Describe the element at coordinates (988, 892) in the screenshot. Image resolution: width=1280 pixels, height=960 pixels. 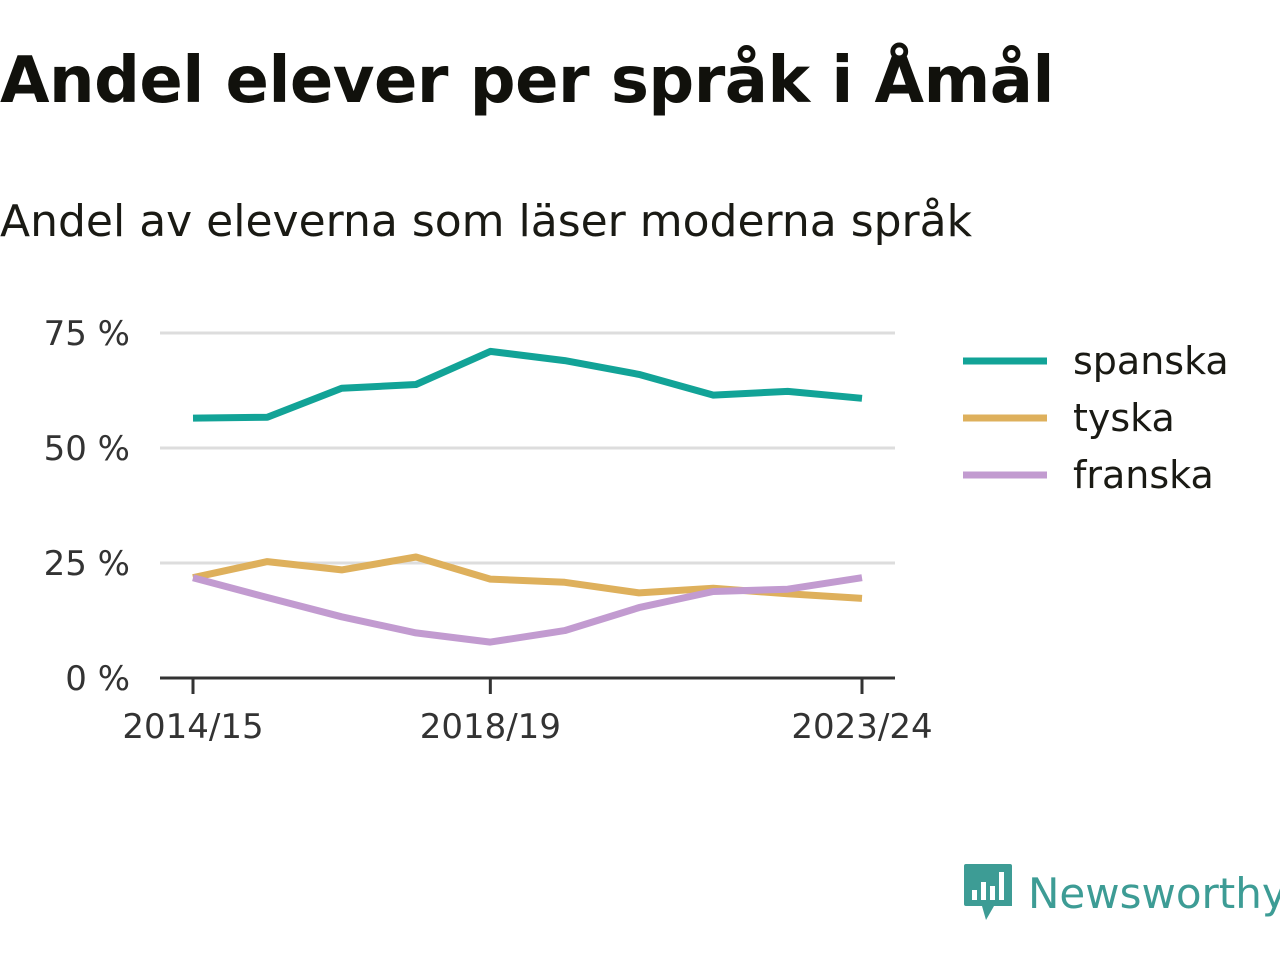
I see `newsworthy-logo-icon` at that location.